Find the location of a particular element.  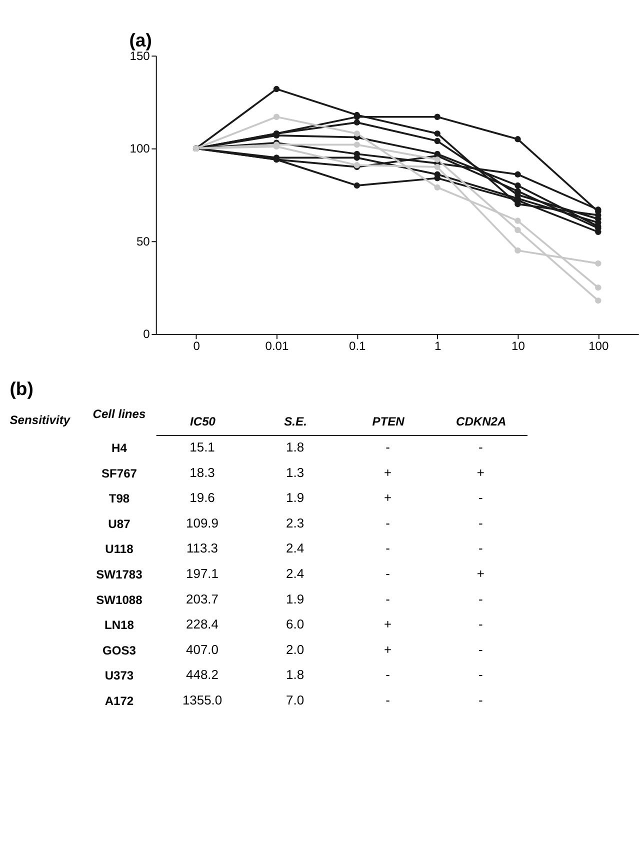

y-tick-label: T98 is located at coordinates (119, 499).